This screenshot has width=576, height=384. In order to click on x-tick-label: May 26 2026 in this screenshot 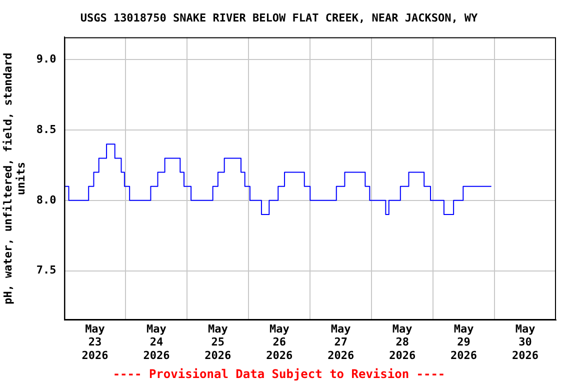, I will do `click(280, 342)`.